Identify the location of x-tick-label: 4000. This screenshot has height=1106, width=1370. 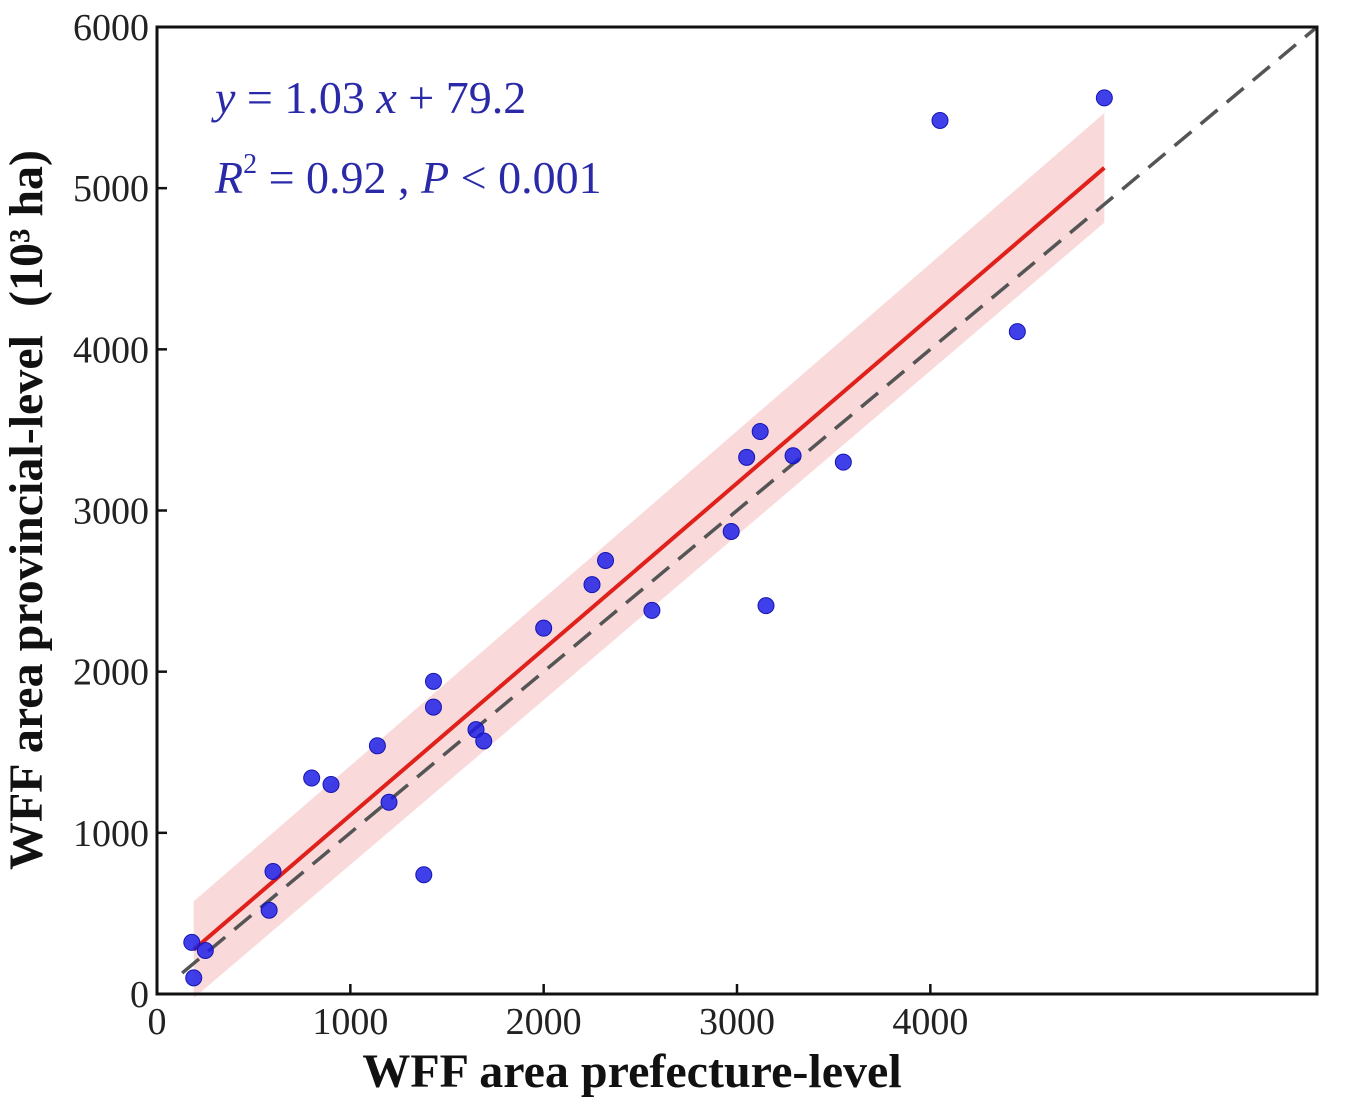
(930, 1022).